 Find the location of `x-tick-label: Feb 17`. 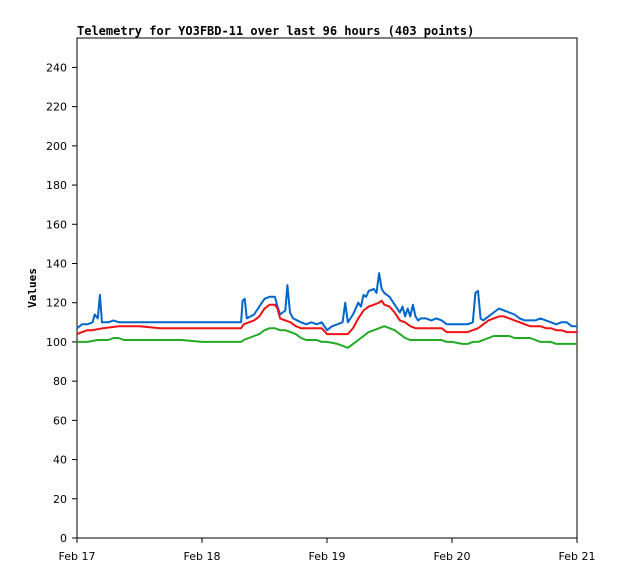

x-tick-label: Feb 17 is located at coordinates (77, 556).